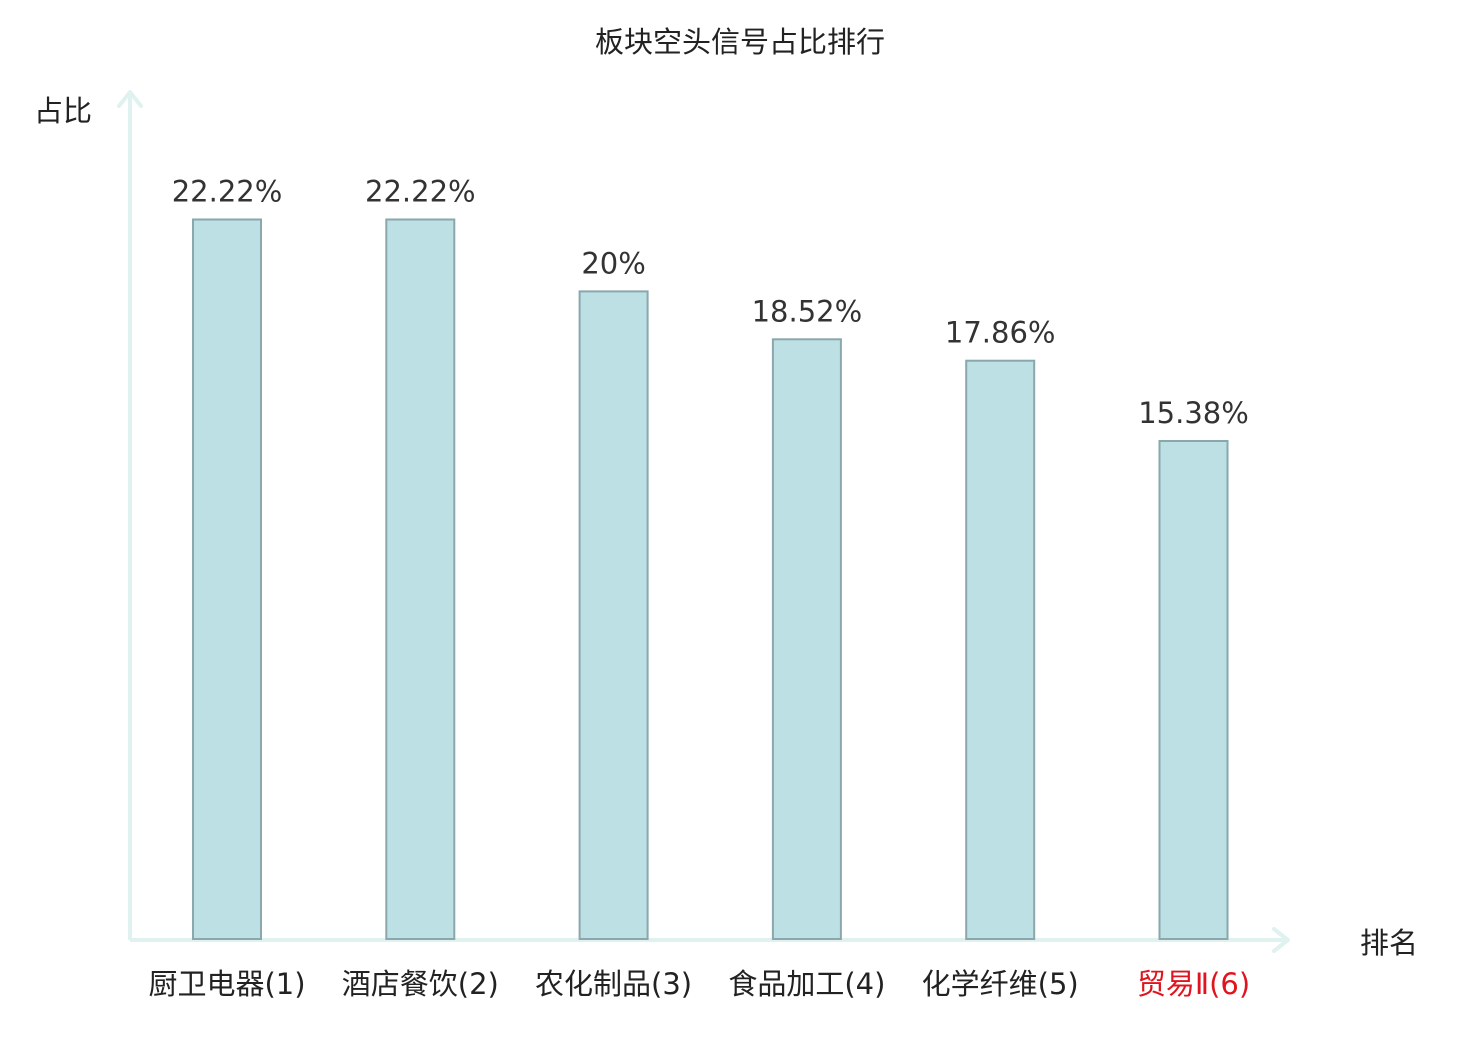  Describe the element at coordinates (1000, 984) in the screenshot. I see `category-label: 化学纤维(5)` at that location.